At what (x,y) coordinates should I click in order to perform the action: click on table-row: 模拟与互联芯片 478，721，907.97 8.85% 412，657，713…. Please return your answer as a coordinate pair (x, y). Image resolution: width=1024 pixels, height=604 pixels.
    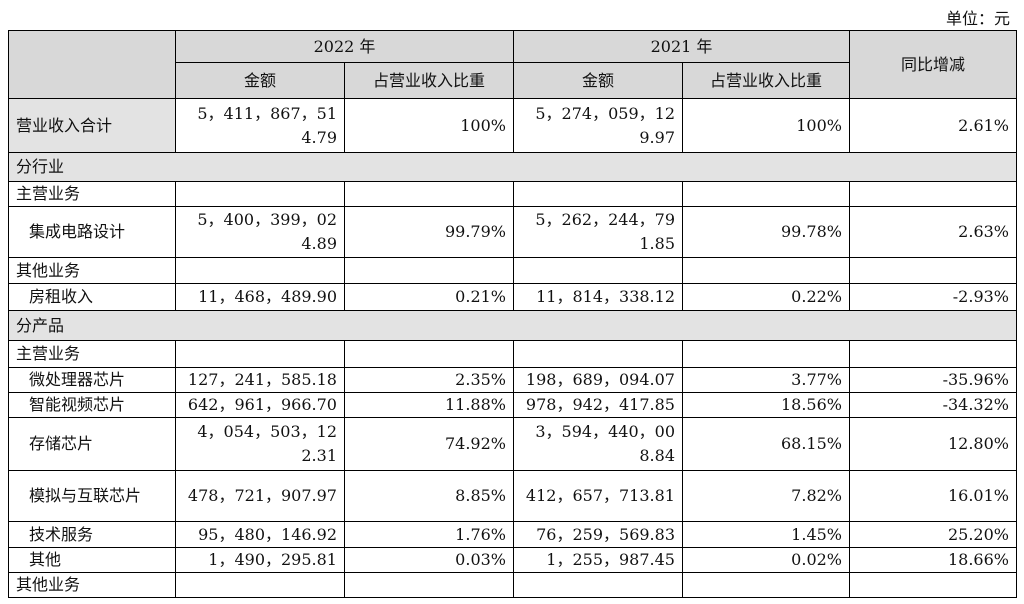
    Looking at the image, I should click on (512, 496).